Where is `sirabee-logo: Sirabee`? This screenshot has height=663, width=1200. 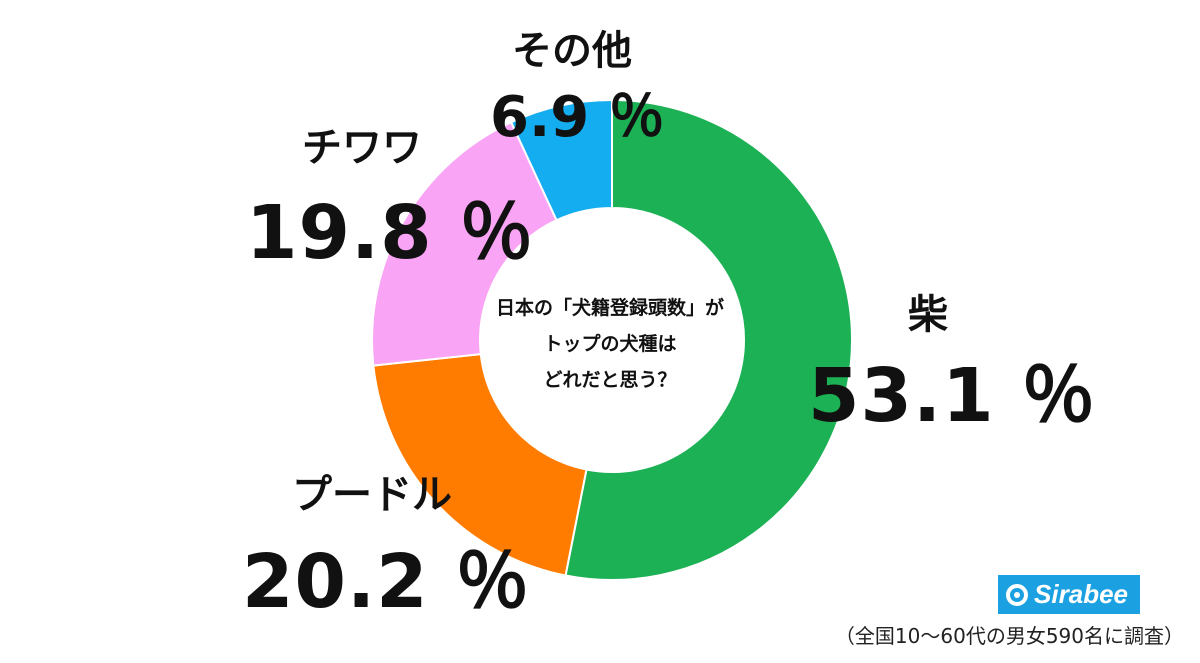 sirabee-logo: Sirabee is located at coordinates (1069, 594).